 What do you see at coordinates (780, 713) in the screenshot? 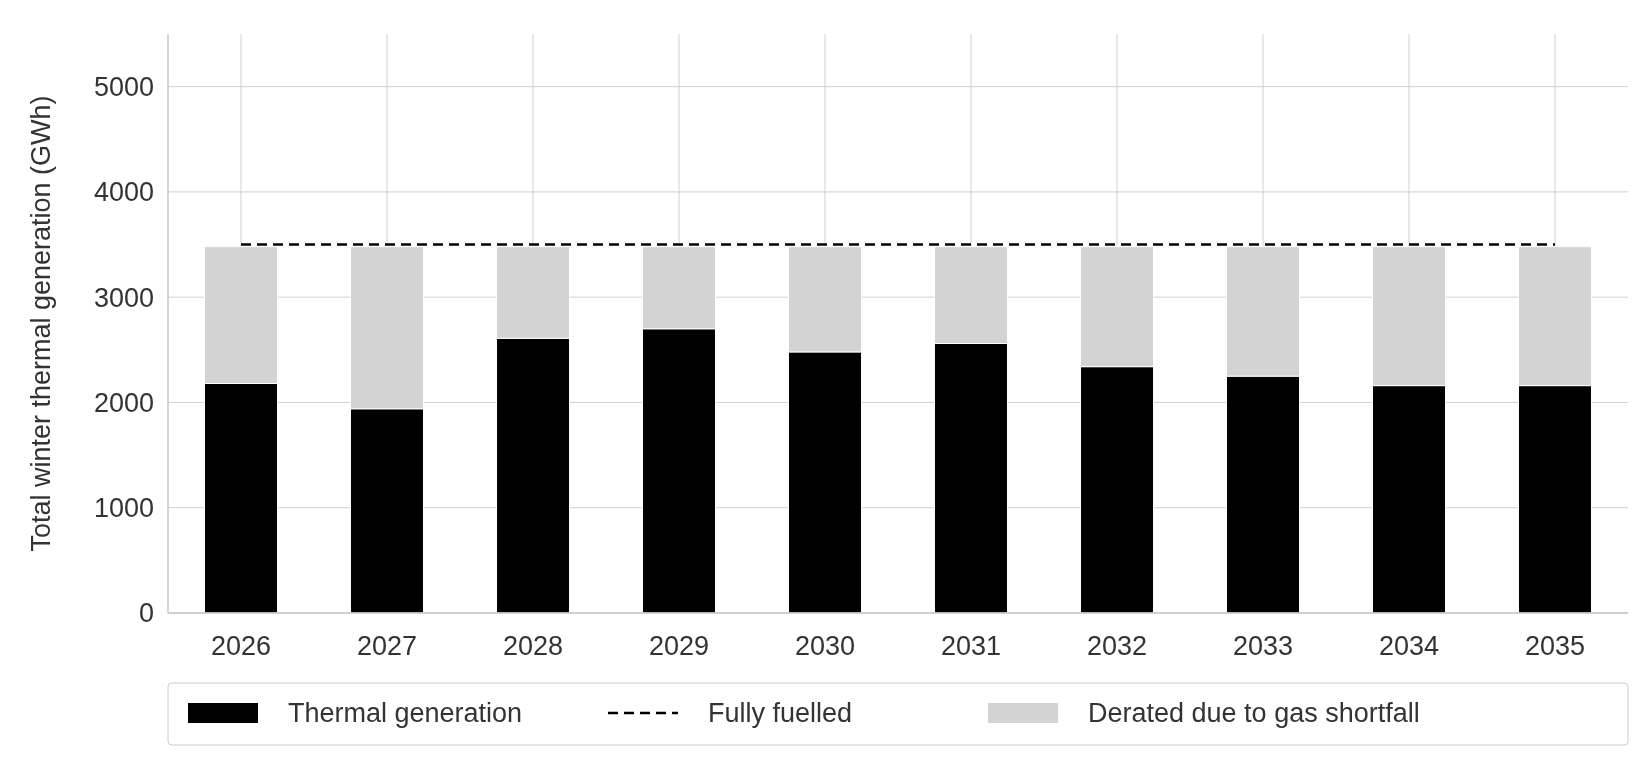
I see `legend-label: Fully fuelled` at bounding box center [780, 713].